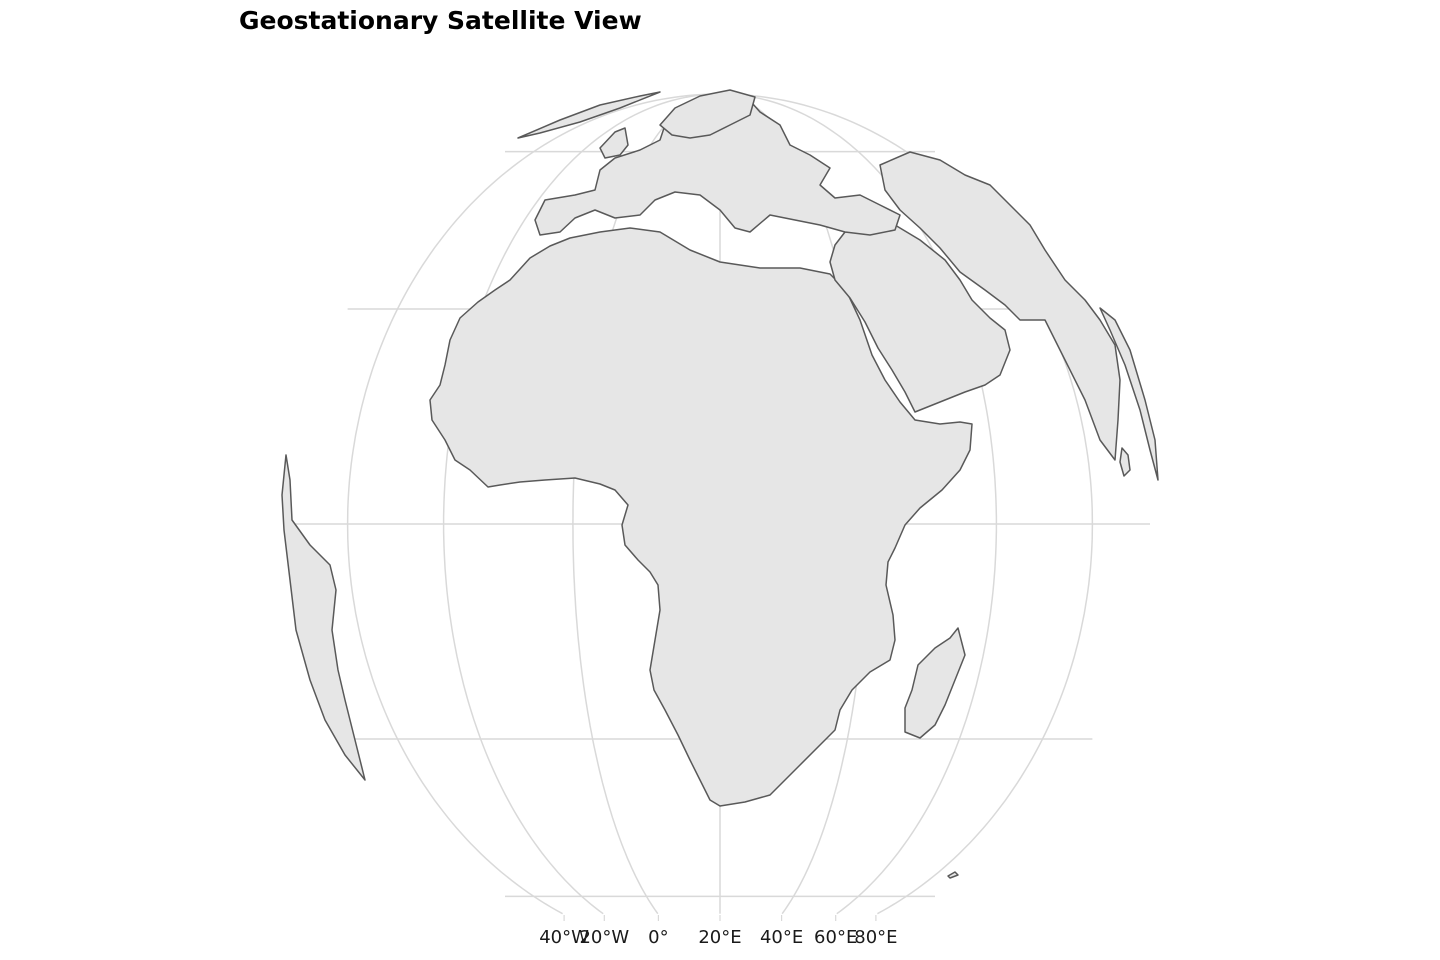 This screenshot has height=960, width=1440. I want to click on longitude-label: 60°E, so click(835, 937).